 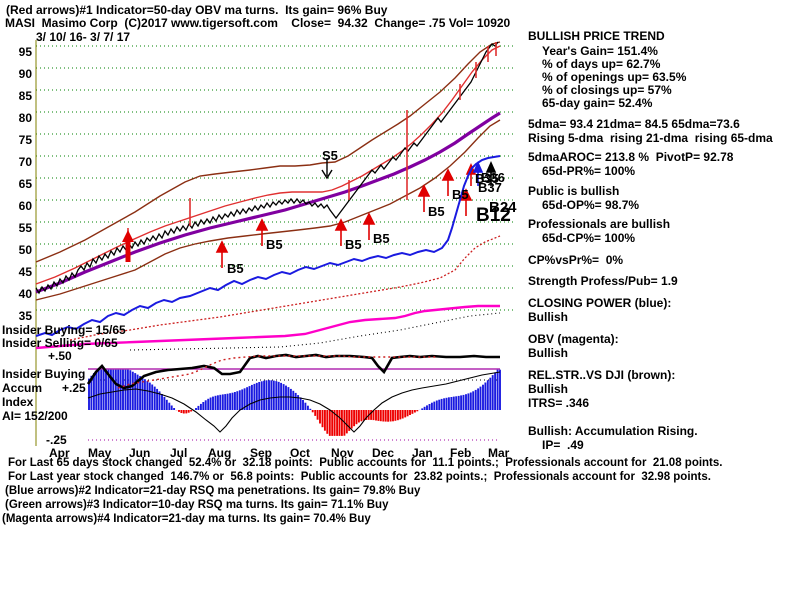 I want to click on accum-top-black-line, so click(x=293, y=371).